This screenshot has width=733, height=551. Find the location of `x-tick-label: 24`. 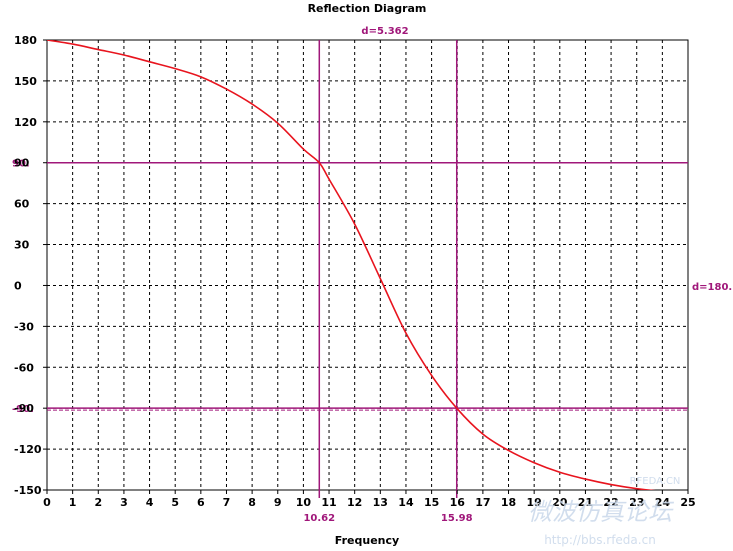

x-tick-label: 24 is located at coordinates (663, 502).